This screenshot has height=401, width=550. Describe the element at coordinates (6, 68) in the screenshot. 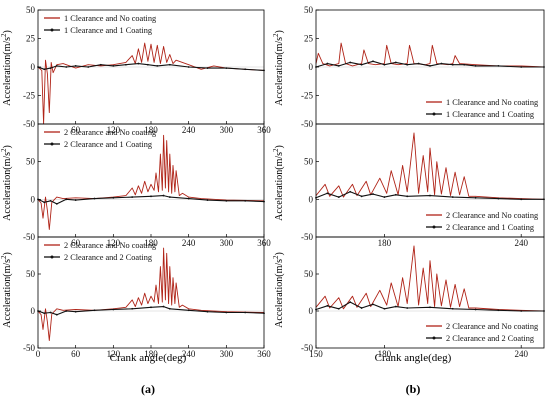

I see `ylabel-a1: Acceleration(m/s2)` at that location.